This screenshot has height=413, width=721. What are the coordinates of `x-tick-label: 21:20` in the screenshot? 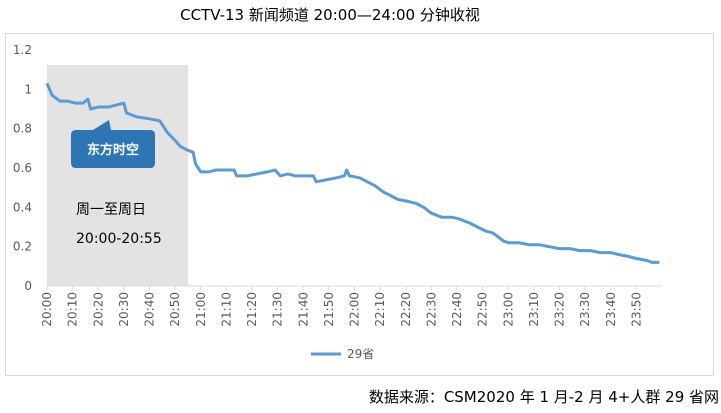 It's located at (252, 309).